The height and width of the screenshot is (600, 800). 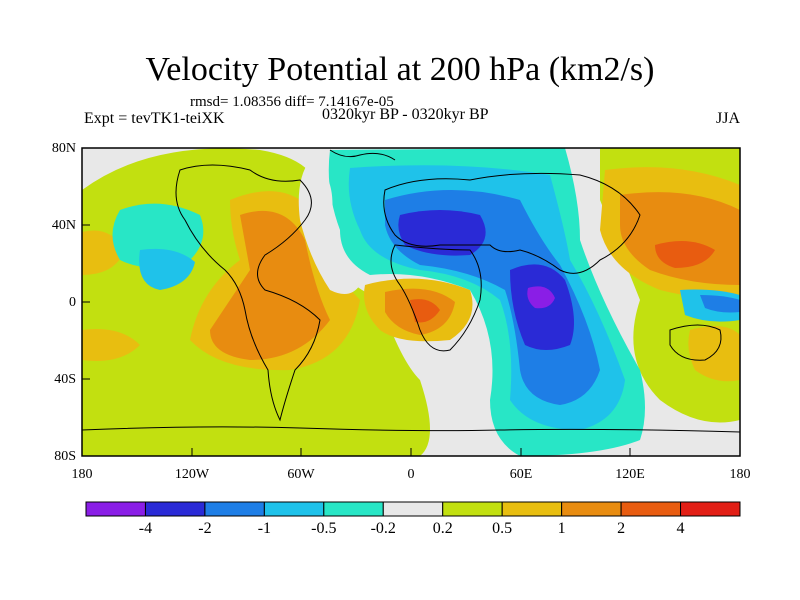 I want to click on africa-outline, so click(x=436, y=298).